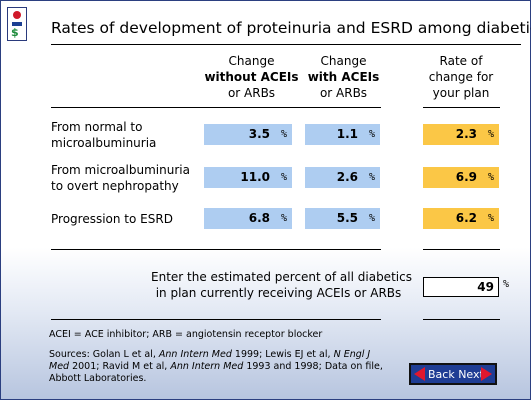 This screenshot has height=400, width=531. Describe the element at coordinates (259, 134) in the screenshot. I see `cell-value: 3.5` at that location.